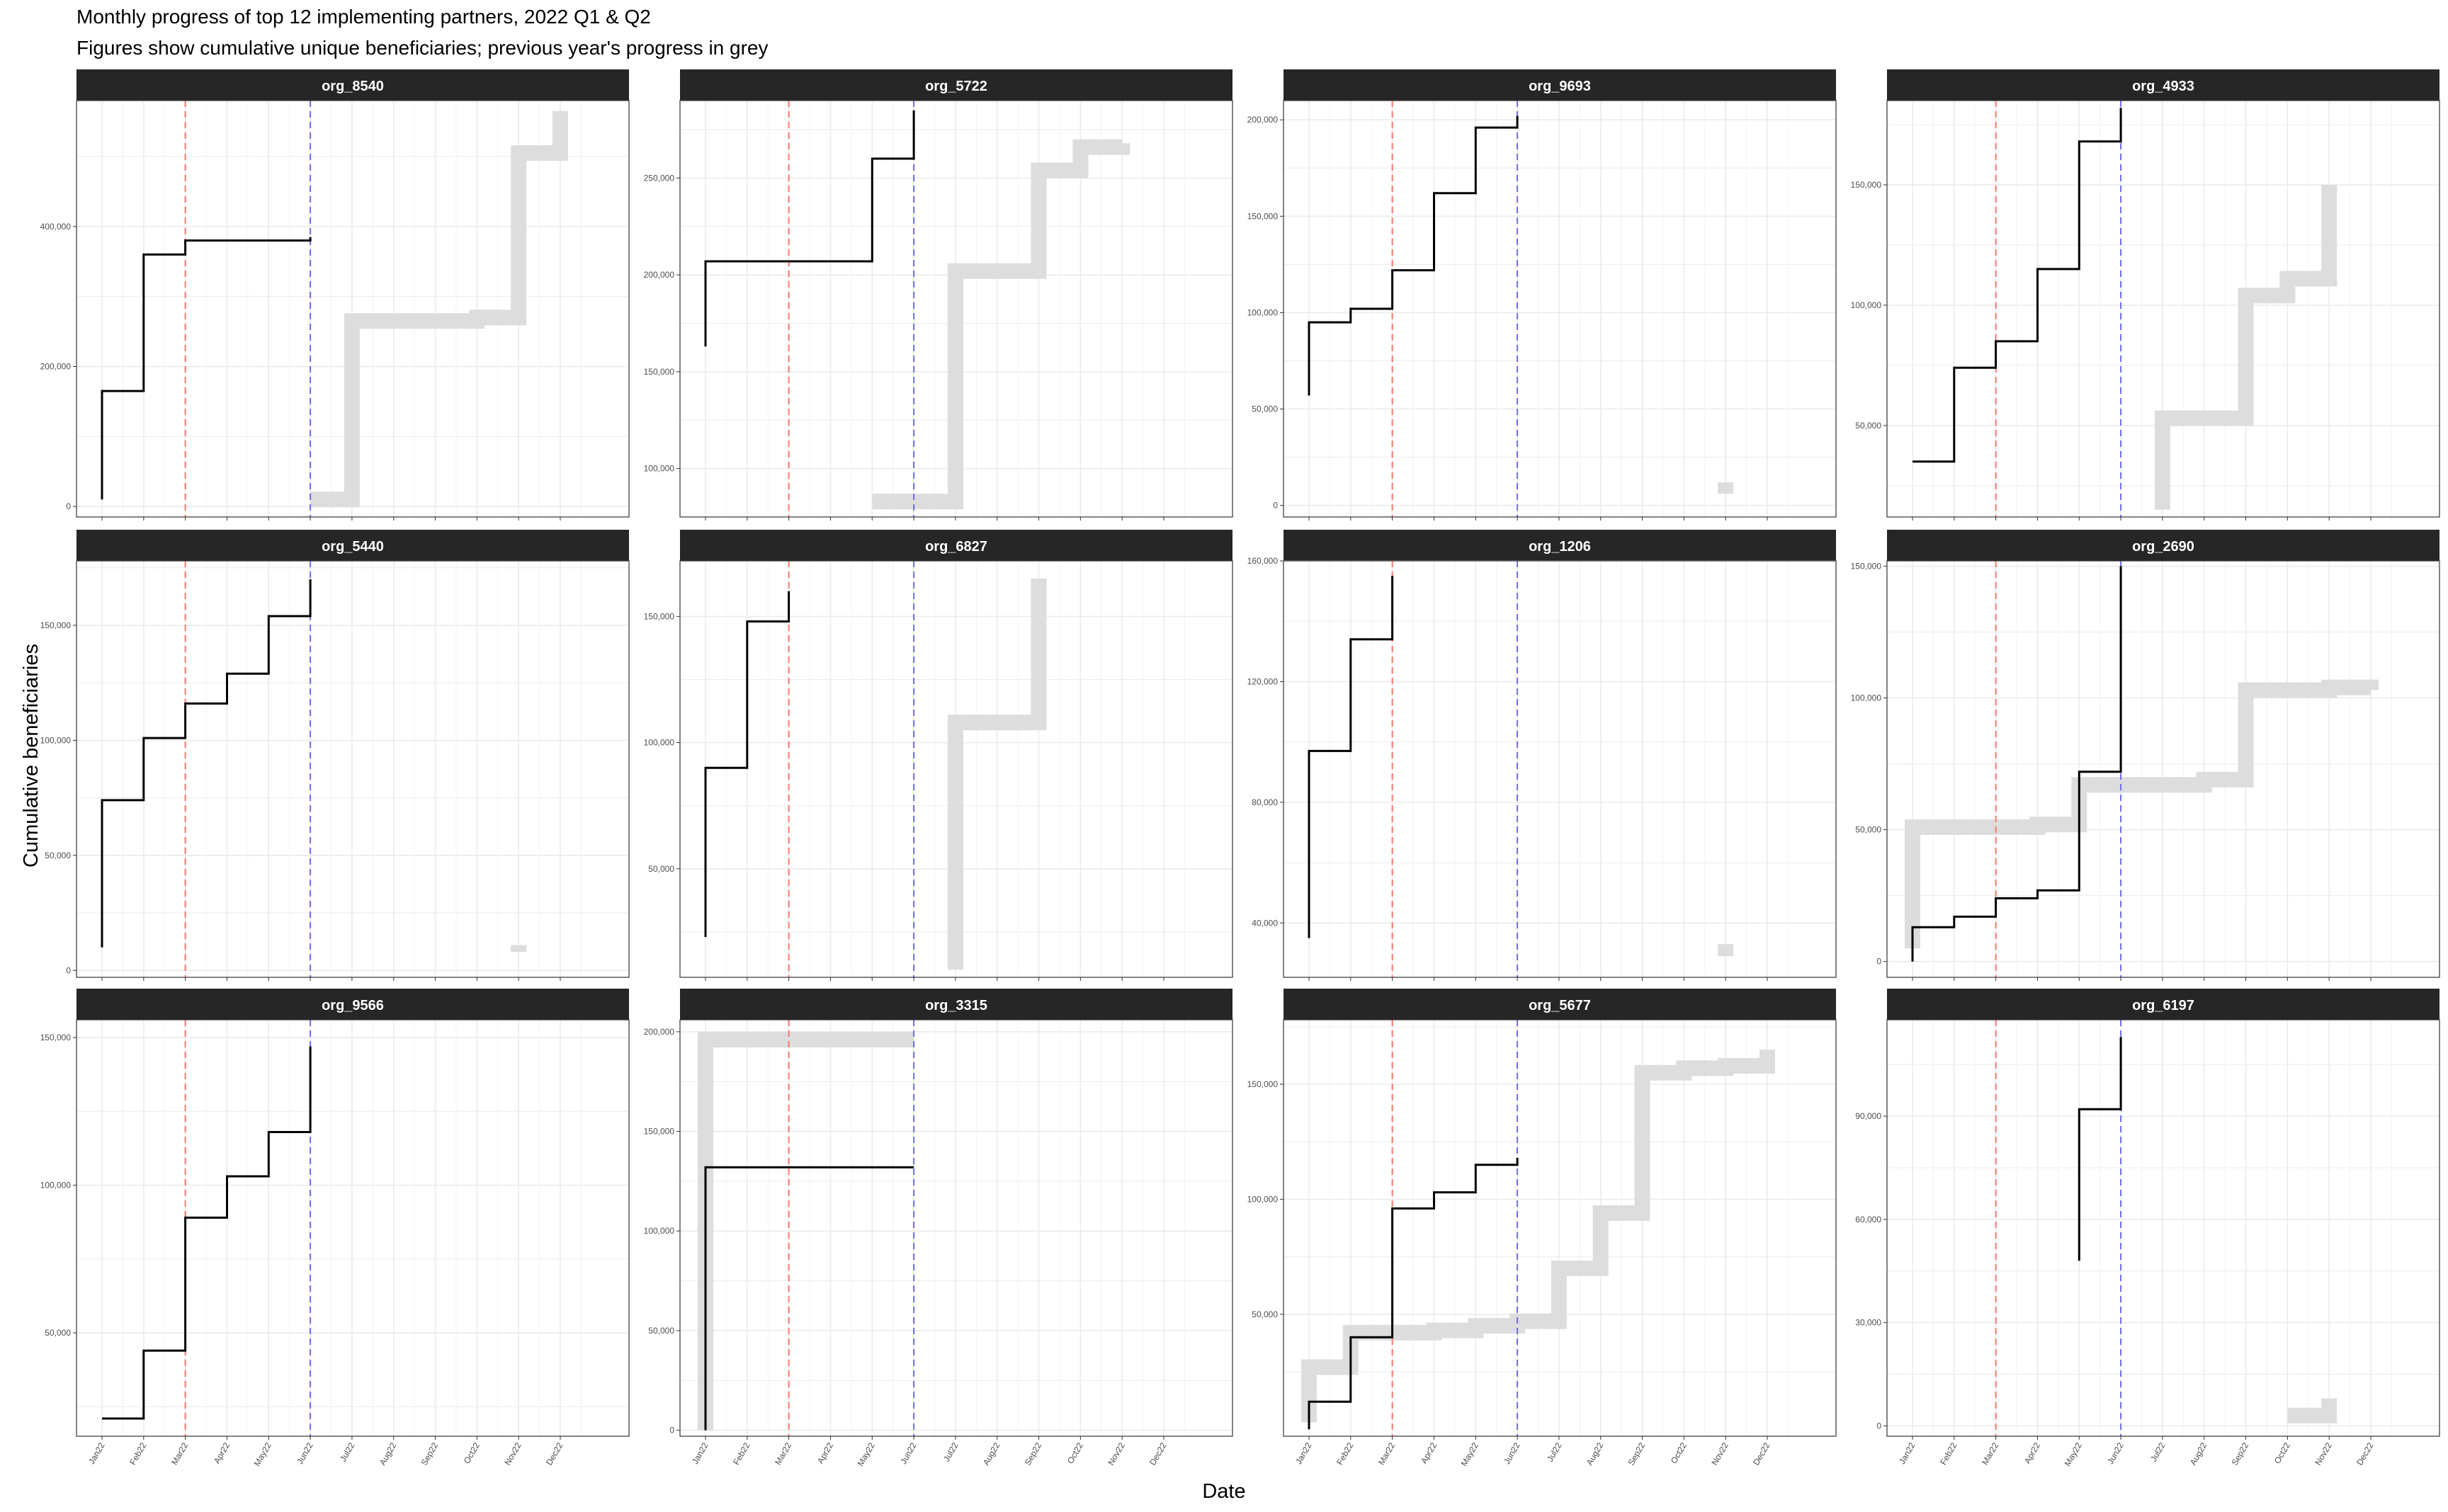  I want to click on panel-org_2690: org_2690 0 50,000 100,000 150,000, so click(2145, 755).